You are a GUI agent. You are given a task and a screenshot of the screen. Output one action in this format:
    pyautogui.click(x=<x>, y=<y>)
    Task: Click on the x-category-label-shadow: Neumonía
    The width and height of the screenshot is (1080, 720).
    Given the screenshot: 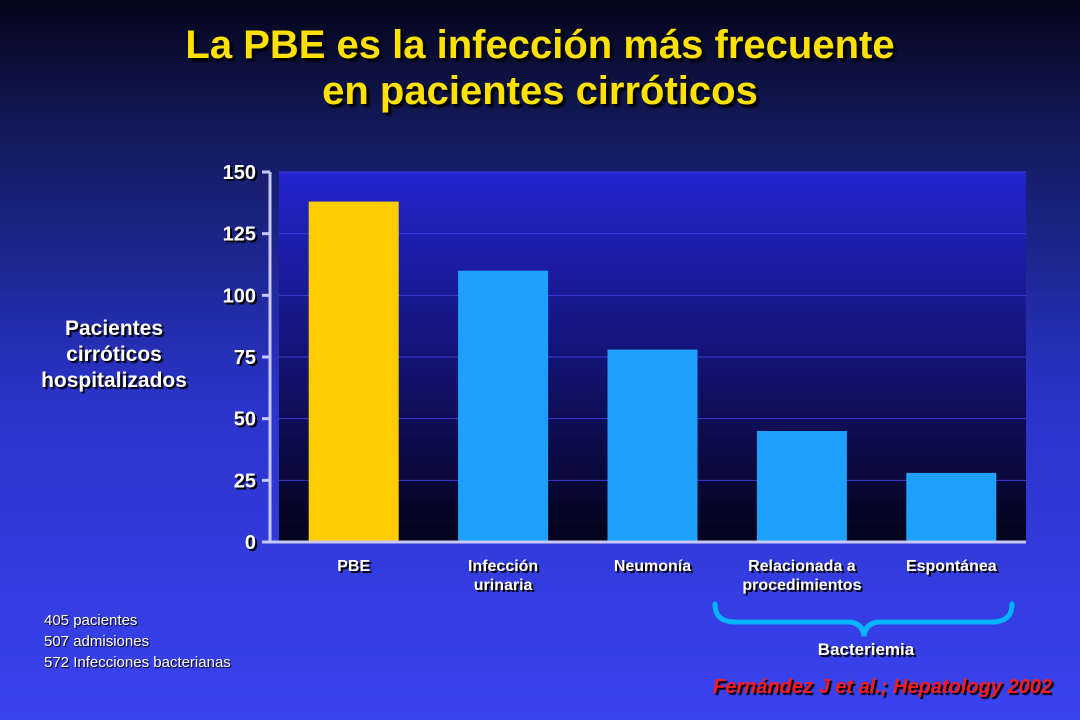 What is the action you would take?
    pyautogui.click(x=654, y=568)
    